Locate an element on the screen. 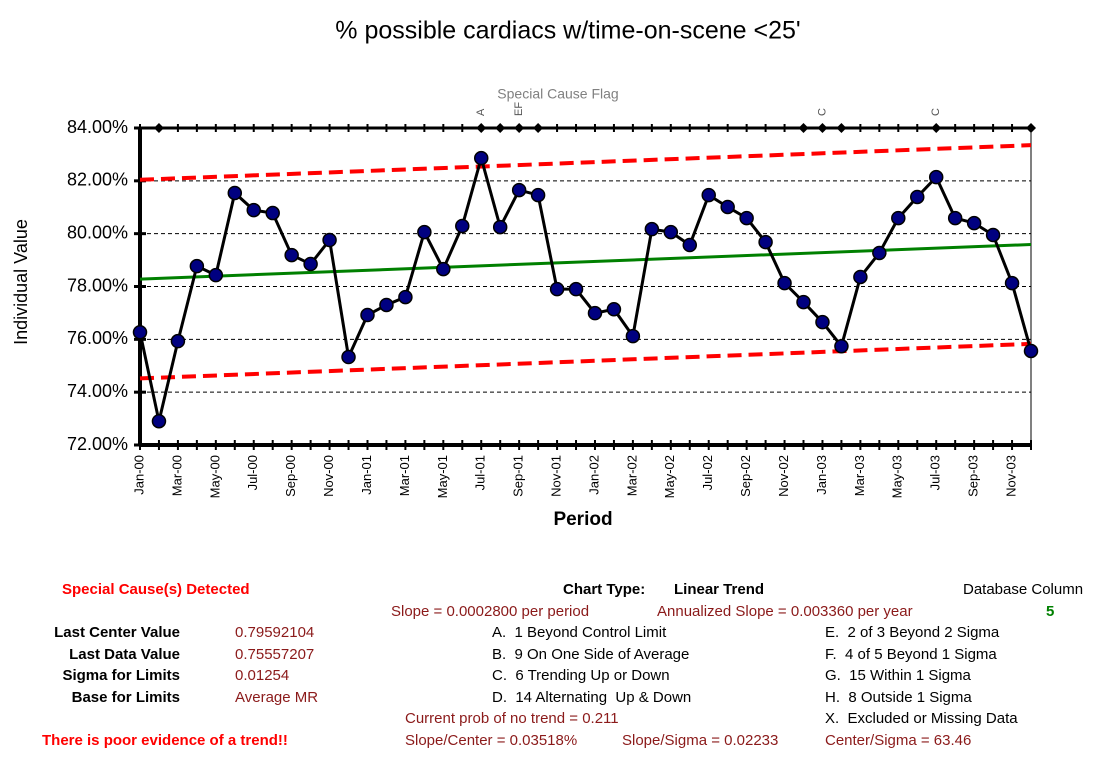  y-tick-label: 72.00% is located at coordinates (97, 444).